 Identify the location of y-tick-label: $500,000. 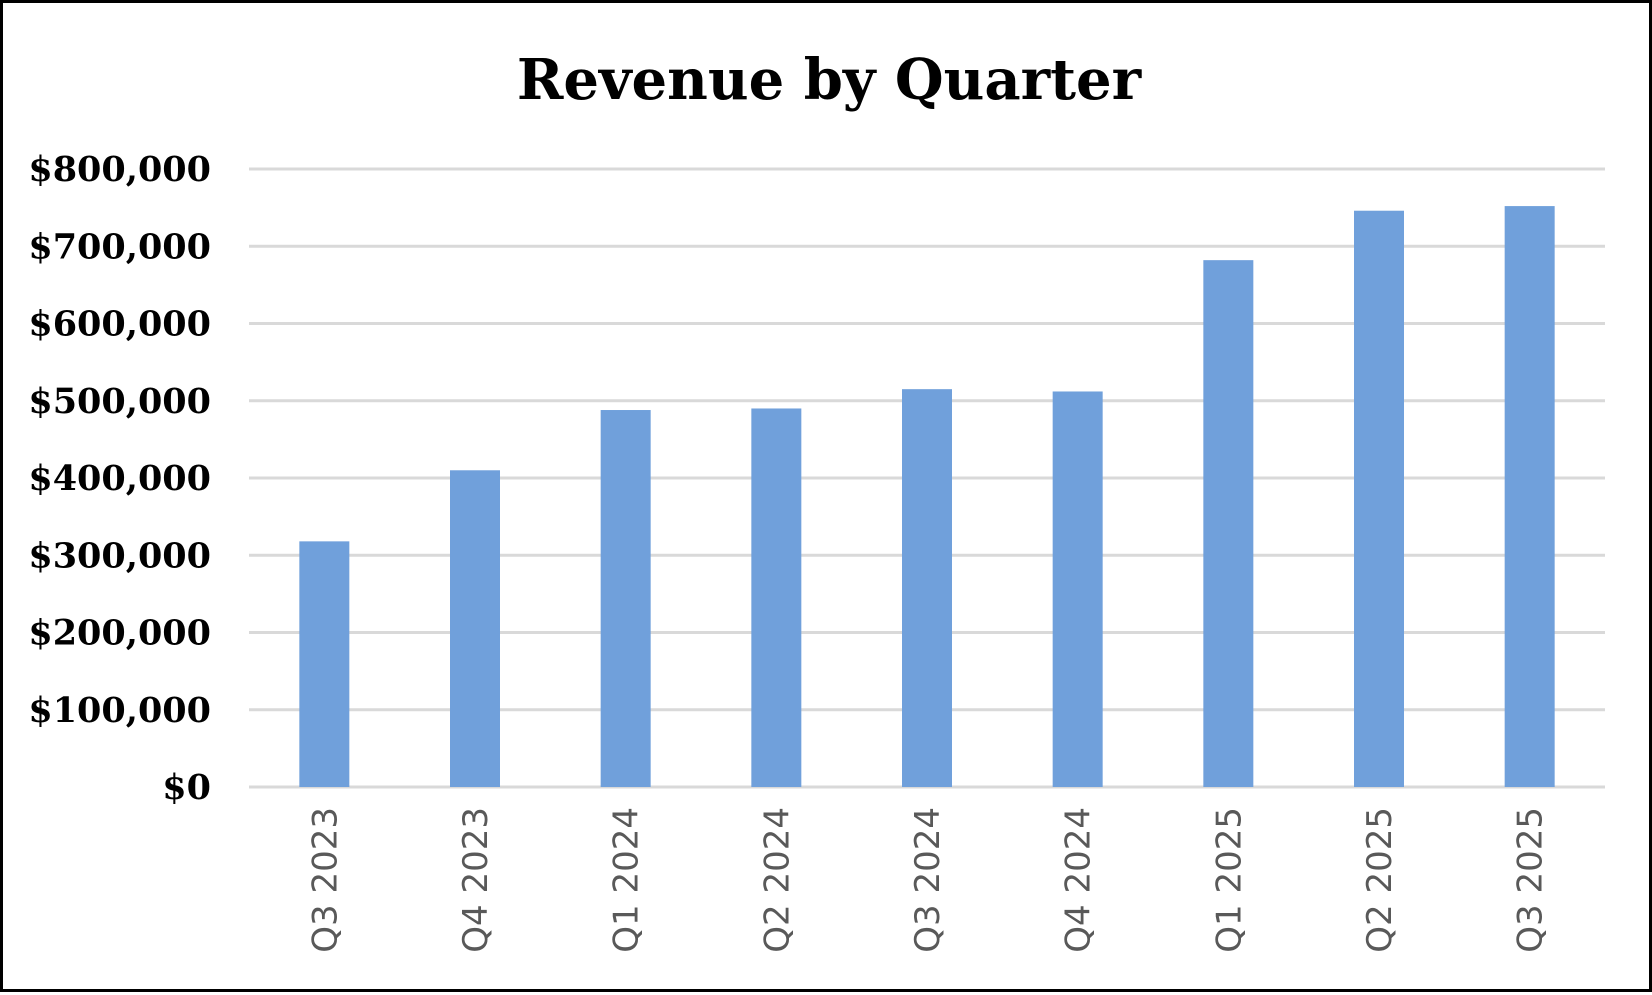
(119, 401).